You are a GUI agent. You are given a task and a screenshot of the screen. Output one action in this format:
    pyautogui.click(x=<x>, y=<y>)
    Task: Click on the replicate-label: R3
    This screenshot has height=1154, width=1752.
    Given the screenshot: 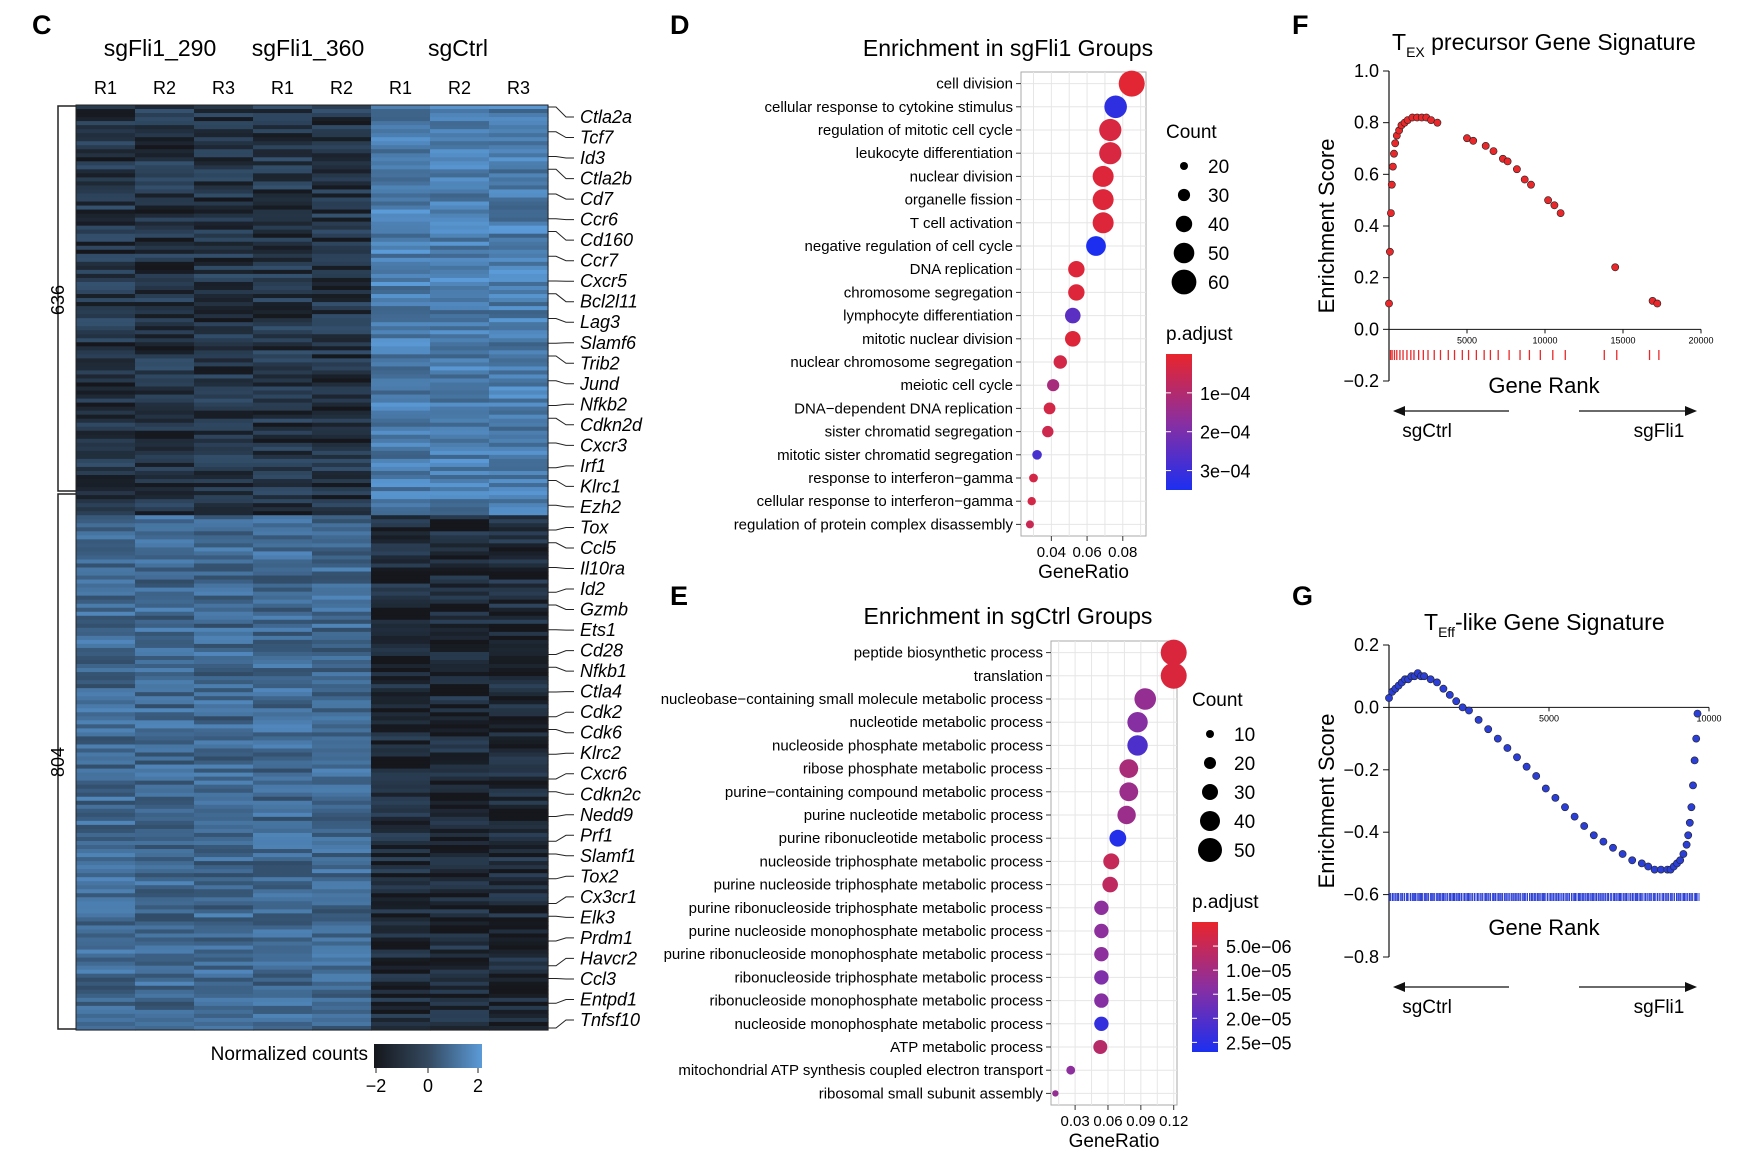 What is the action you would take?
    pyautogui.click(x=518, y=88)
    